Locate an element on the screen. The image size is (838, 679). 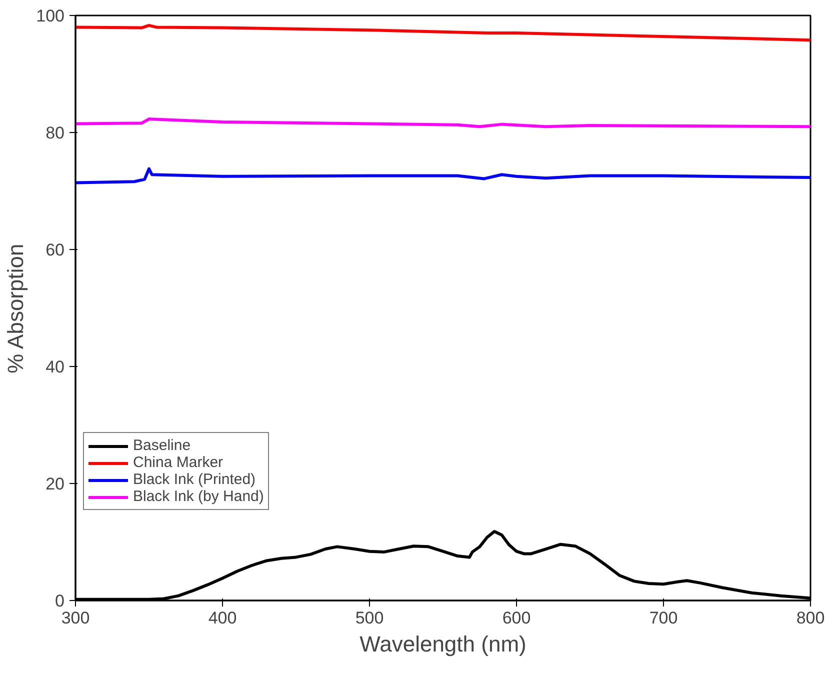
x-tick-label: 600 is located at coordinates (516, 618).